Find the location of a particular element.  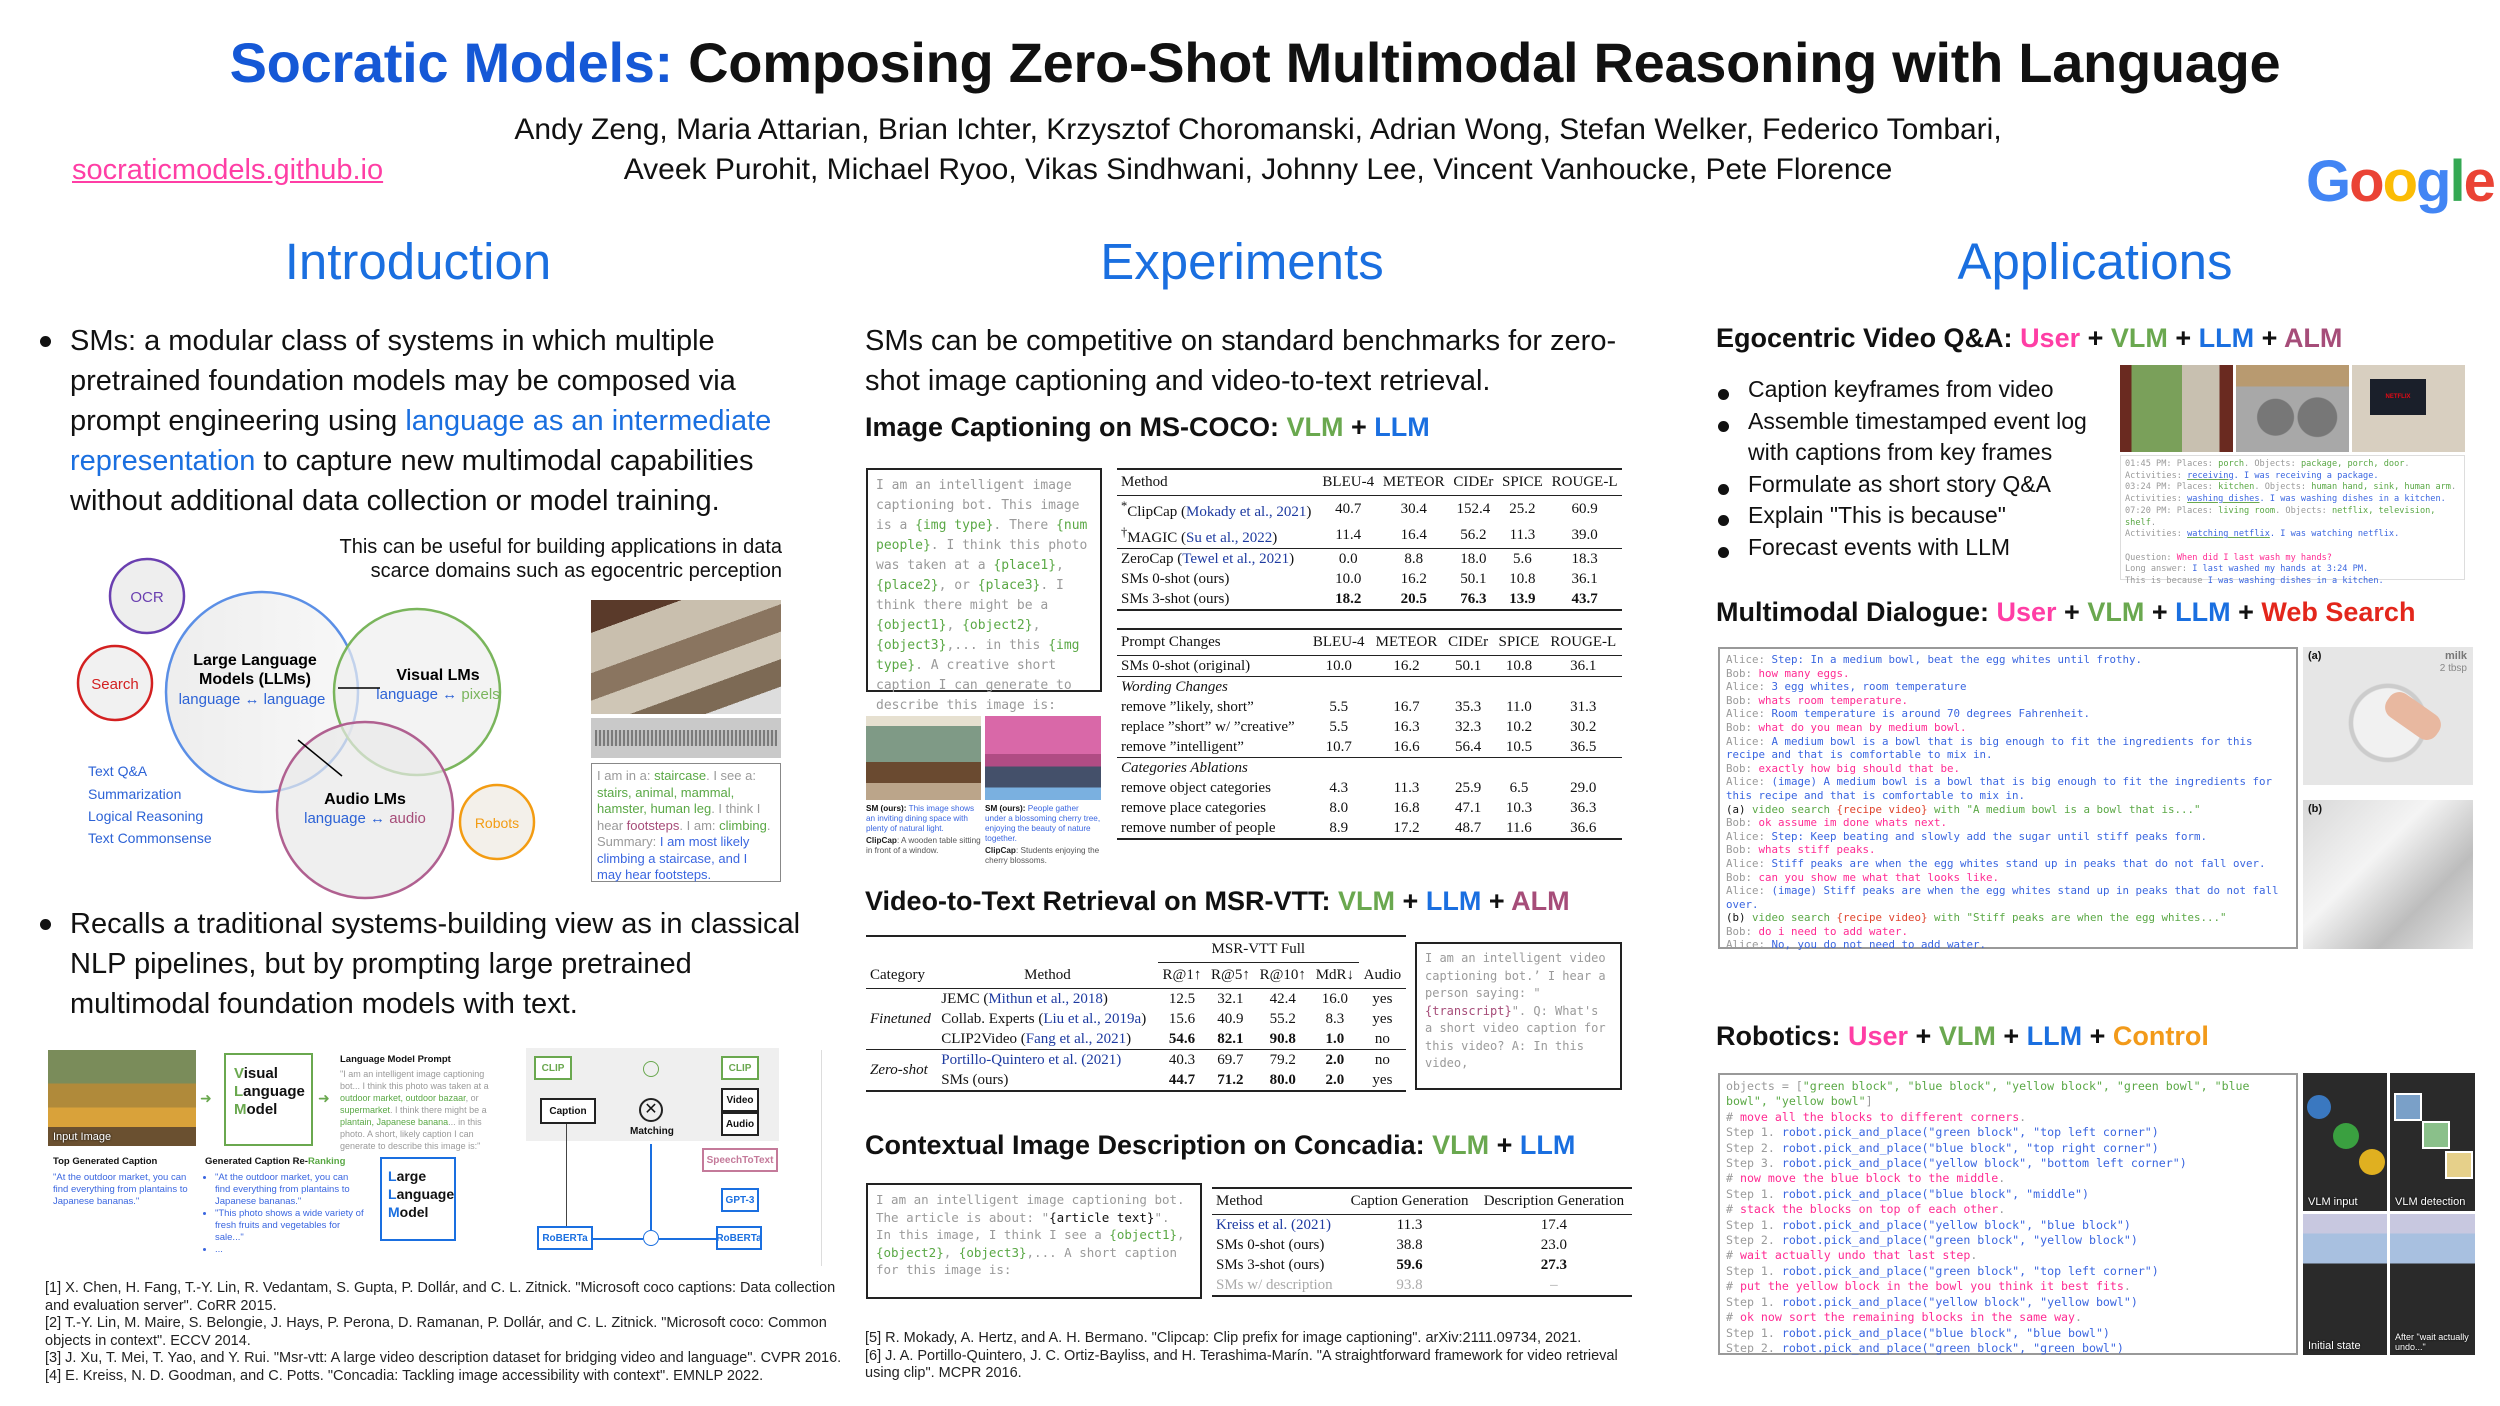

arrow-right-icon: ➜ is located at coordinates (324, 1098).